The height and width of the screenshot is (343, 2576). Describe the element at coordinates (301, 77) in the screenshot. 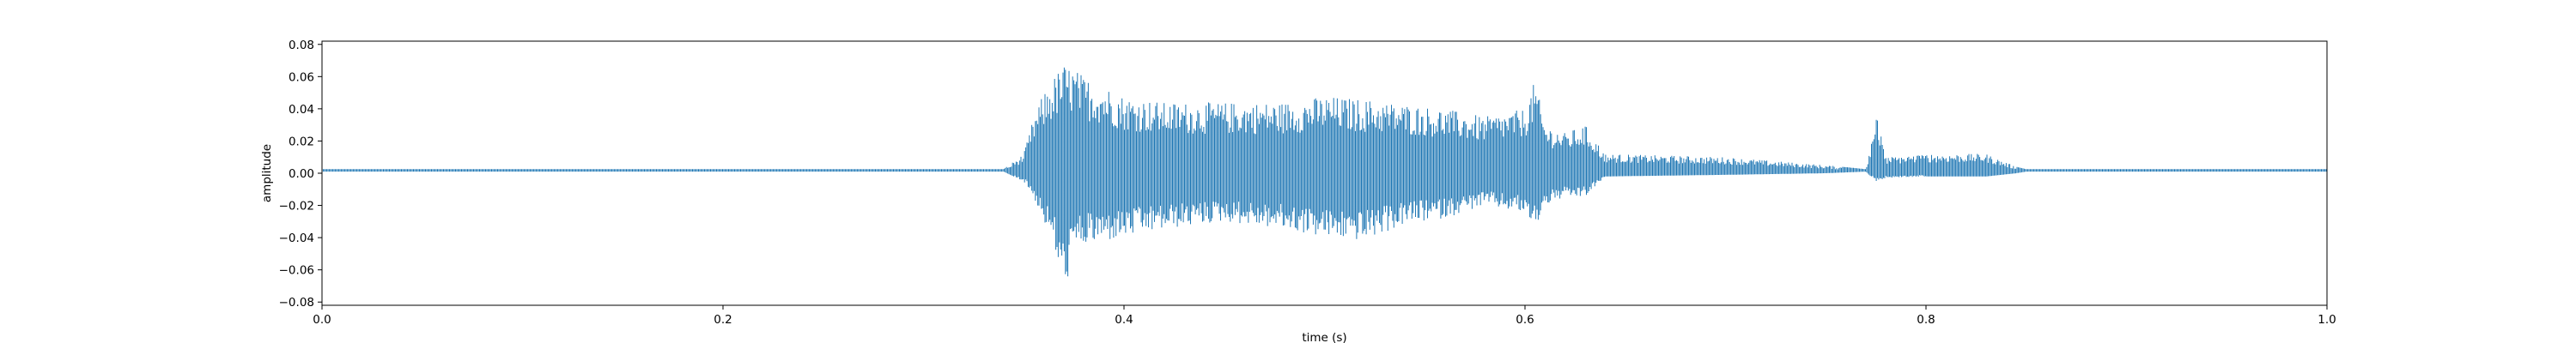

I see `y-tick-label: 0.06` at that location.